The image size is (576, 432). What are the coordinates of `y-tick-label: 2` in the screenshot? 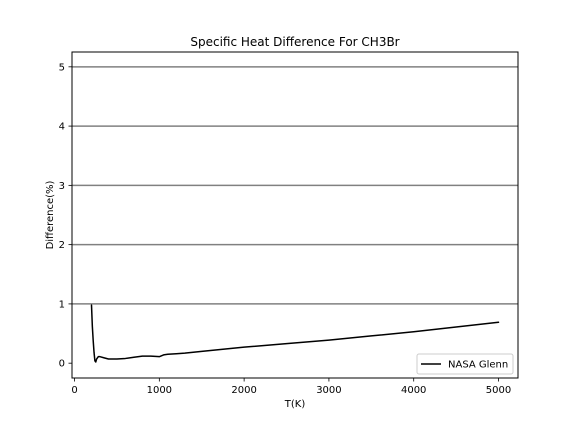 It's located at (62, 245).